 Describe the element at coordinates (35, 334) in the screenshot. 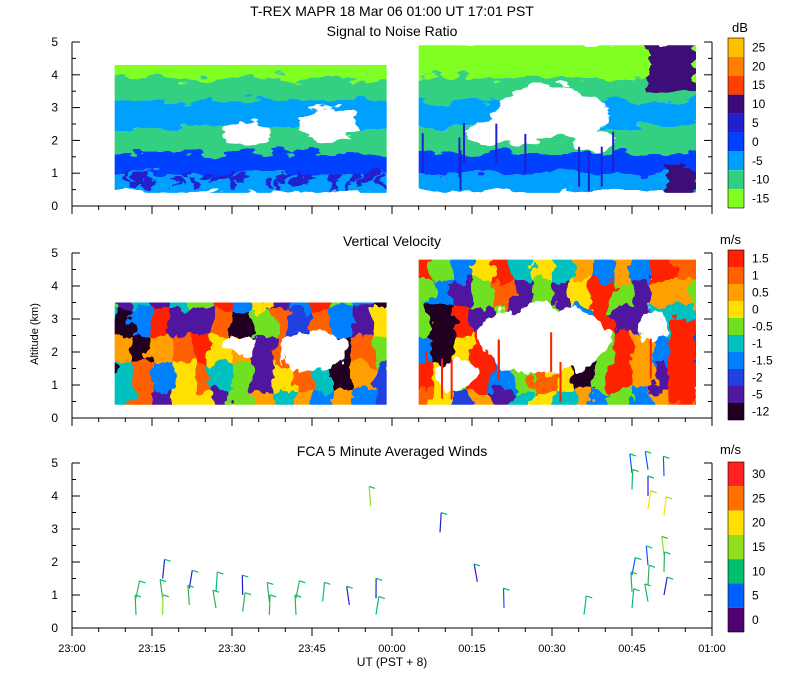

I see `altitude-label: Altitude (km)` at that location.